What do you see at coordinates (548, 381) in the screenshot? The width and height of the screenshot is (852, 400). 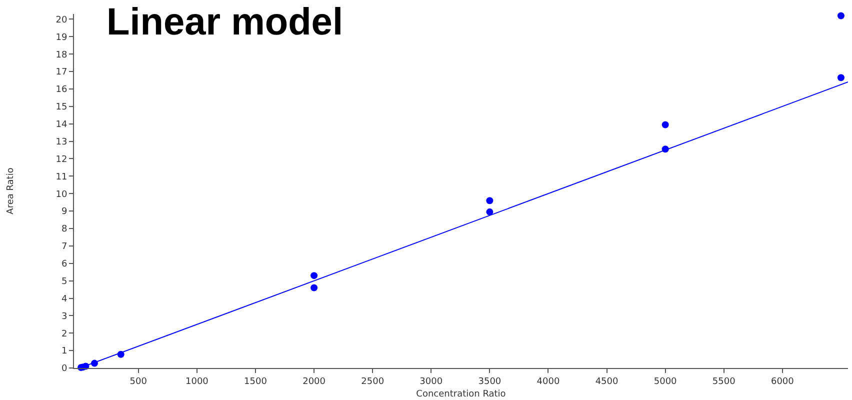 I see `x-tick-label: 4000` at bounding box center [548, 381].